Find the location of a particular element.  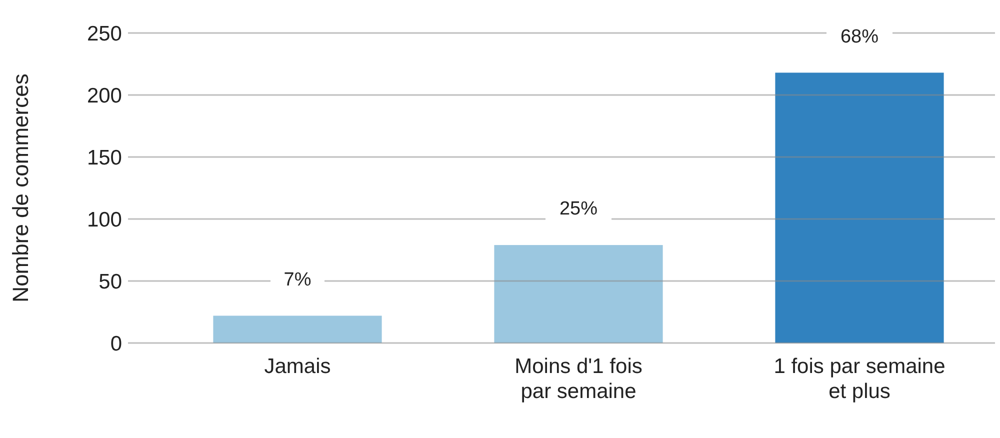

y-tick-label: 150 is located at coordinates (104, 158).